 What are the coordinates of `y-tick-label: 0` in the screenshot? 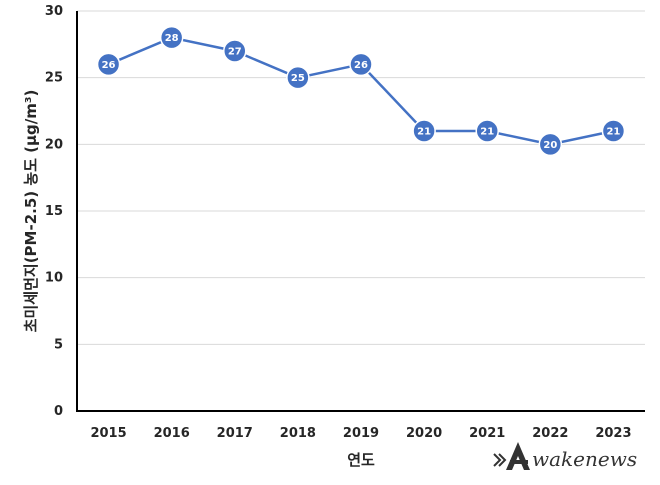 It's located at (58, 411).